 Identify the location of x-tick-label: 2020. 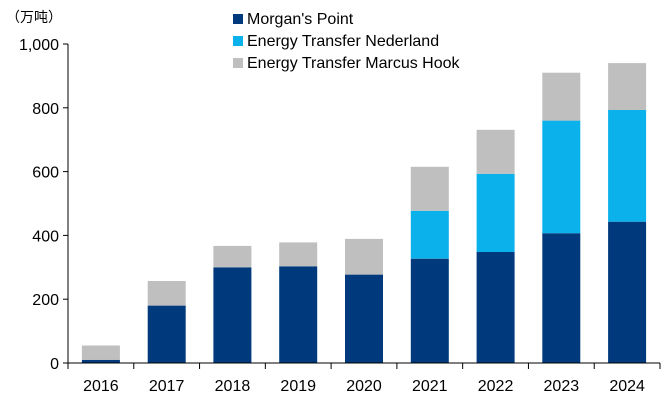
(364, 386).